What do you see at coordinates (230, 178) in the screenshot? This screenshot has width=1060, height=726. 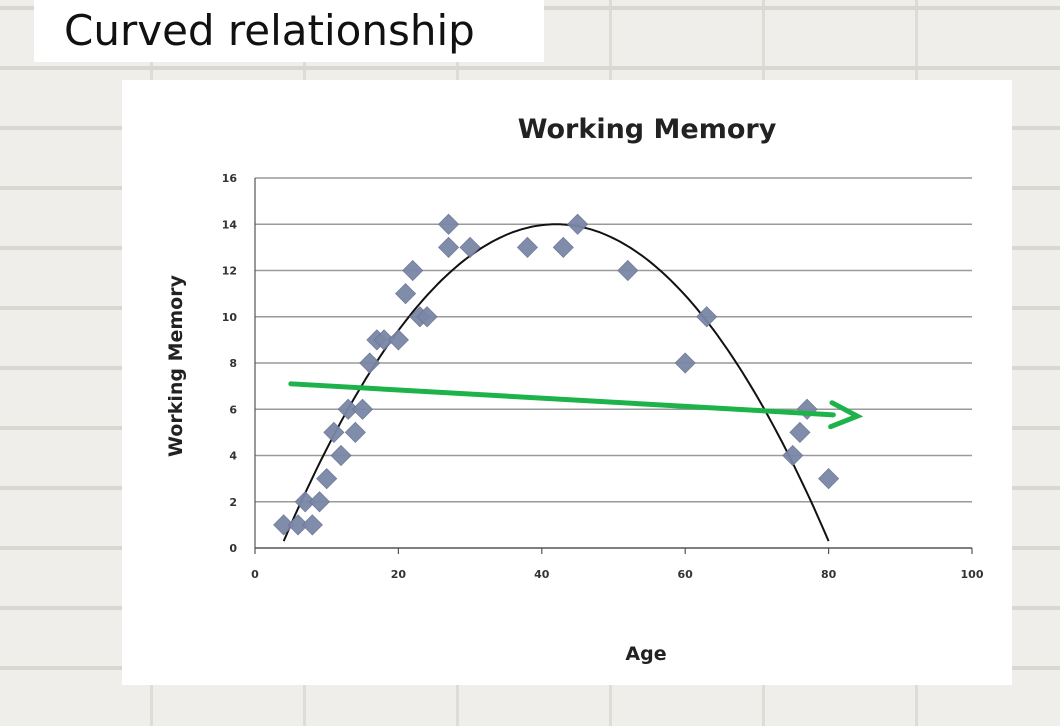 I see `y-tick-label-16: 16` at bounding box center [230, 178].